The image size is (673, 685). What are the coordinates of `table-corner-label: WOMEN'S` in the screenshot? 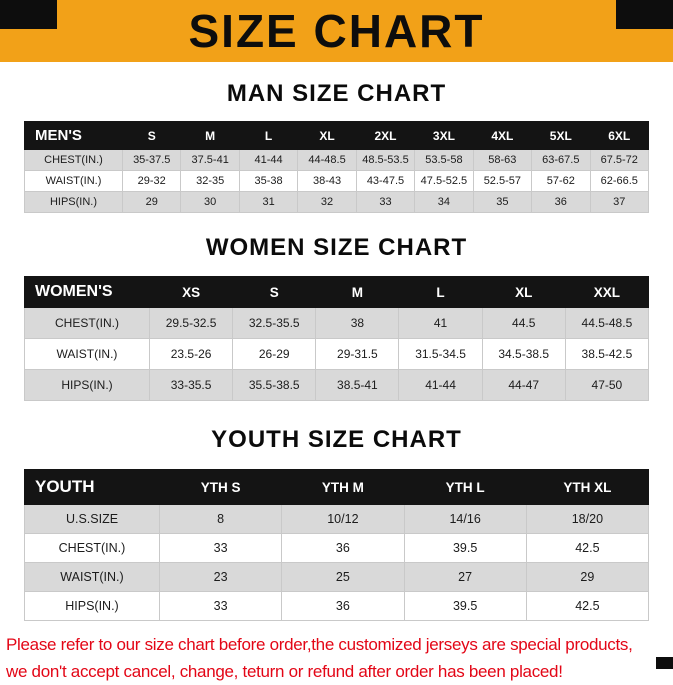 It's located at (87, 292).